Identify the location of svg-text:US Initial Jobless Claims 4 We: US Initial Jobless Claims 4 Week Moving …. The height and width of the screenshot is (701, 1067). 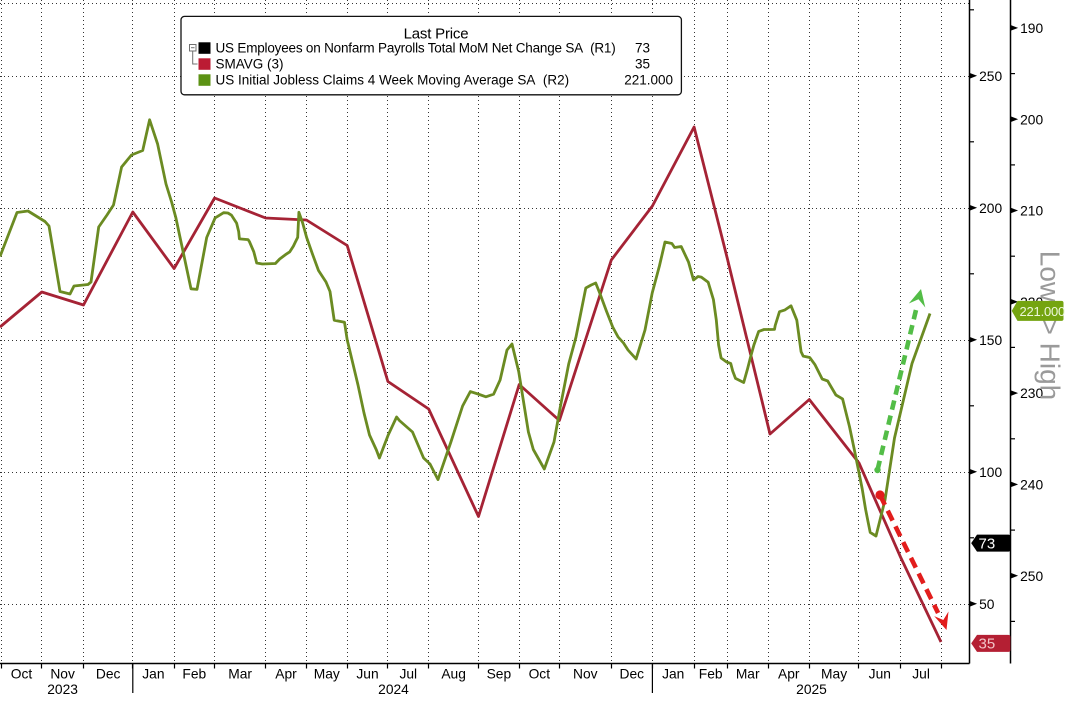
(393, 80).